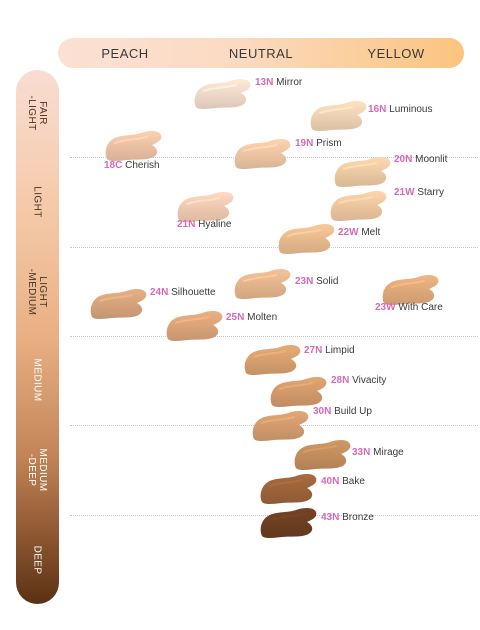 This screenshot has width=480, height=630. I want to click on shade-name: Luminous, so click(409, 109).